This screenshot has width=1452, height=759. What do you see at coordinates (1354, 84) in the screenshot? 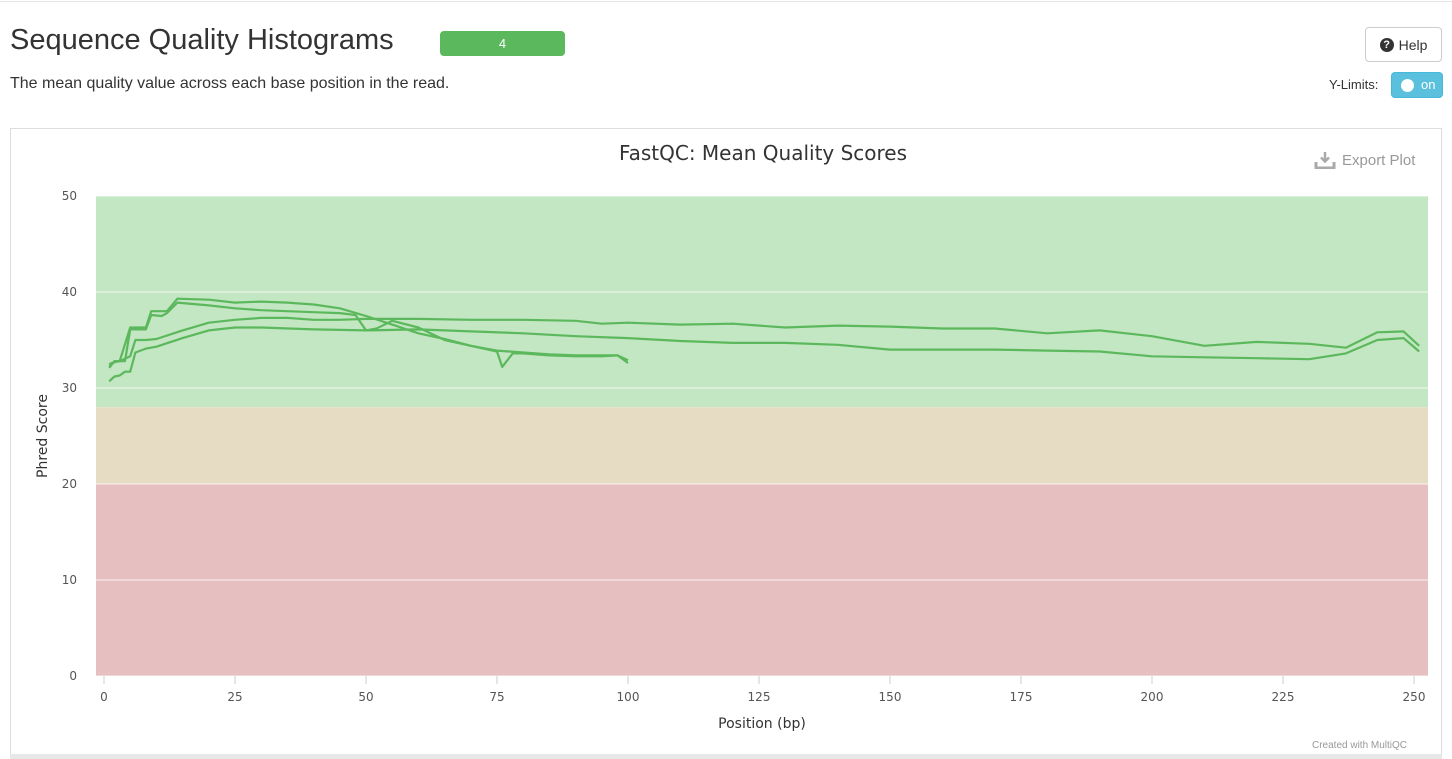
I see `ylimits-label: Y-Limits:` at bounding box center [1354, 84].